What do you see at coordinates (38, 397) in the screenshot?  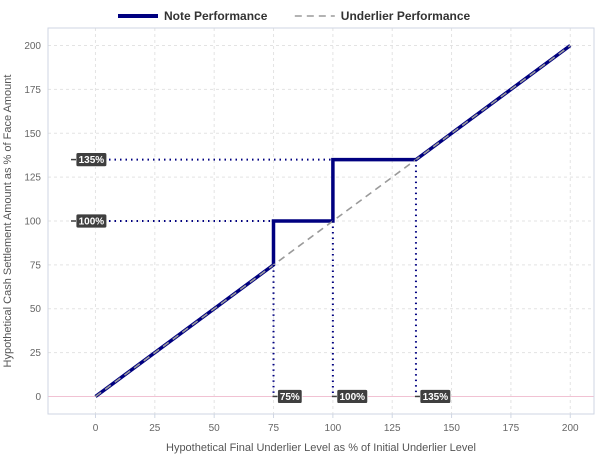 I see `y-tick-label: 0` at bounding box center [38, 397].